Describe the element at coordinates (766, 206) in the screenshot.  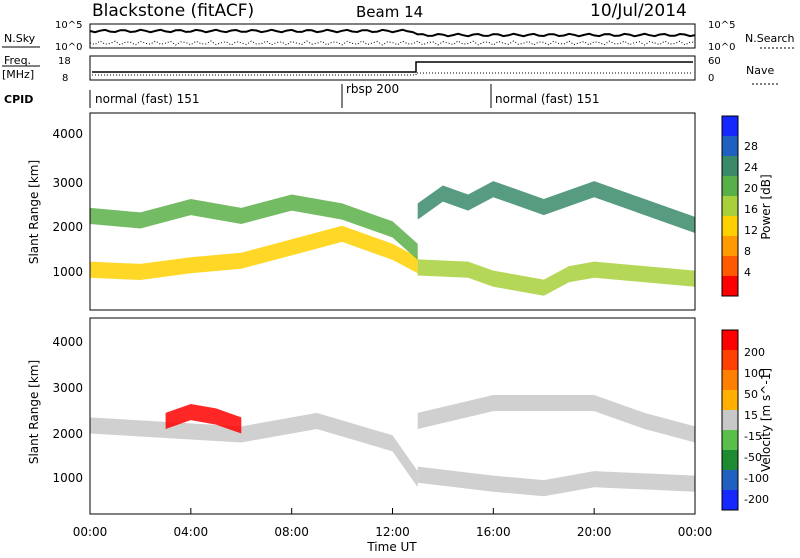
I see `power-colorbar-label: Power [dB]` at that location.